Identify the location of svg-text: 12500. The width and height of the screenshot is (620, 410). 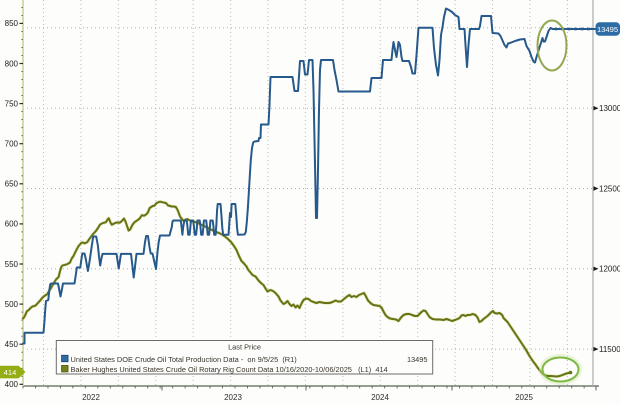
(609, 188).